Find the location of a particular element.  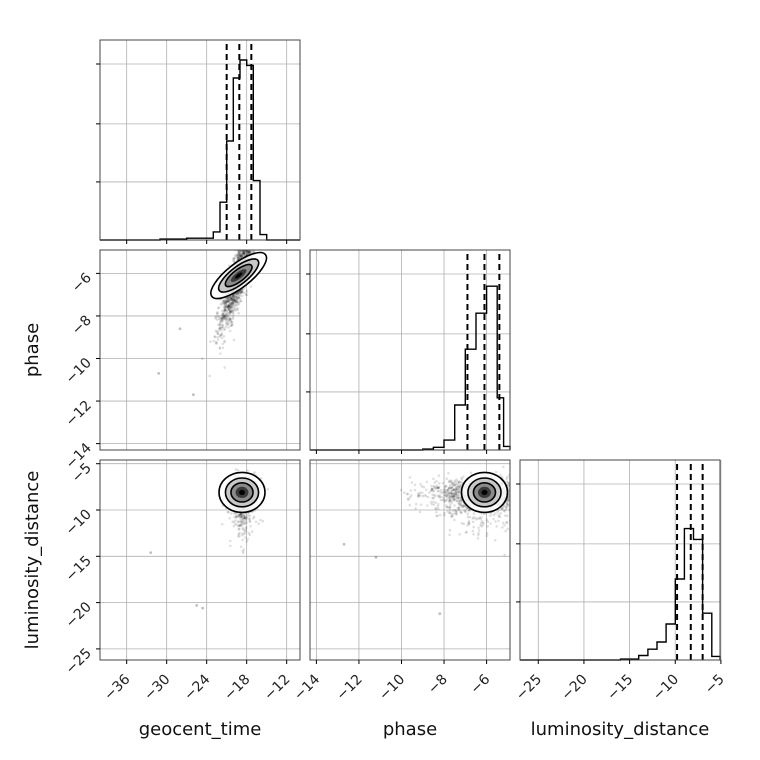

x-tick-label-luminosity-distance: −15 is located at coordinates (620, 688).